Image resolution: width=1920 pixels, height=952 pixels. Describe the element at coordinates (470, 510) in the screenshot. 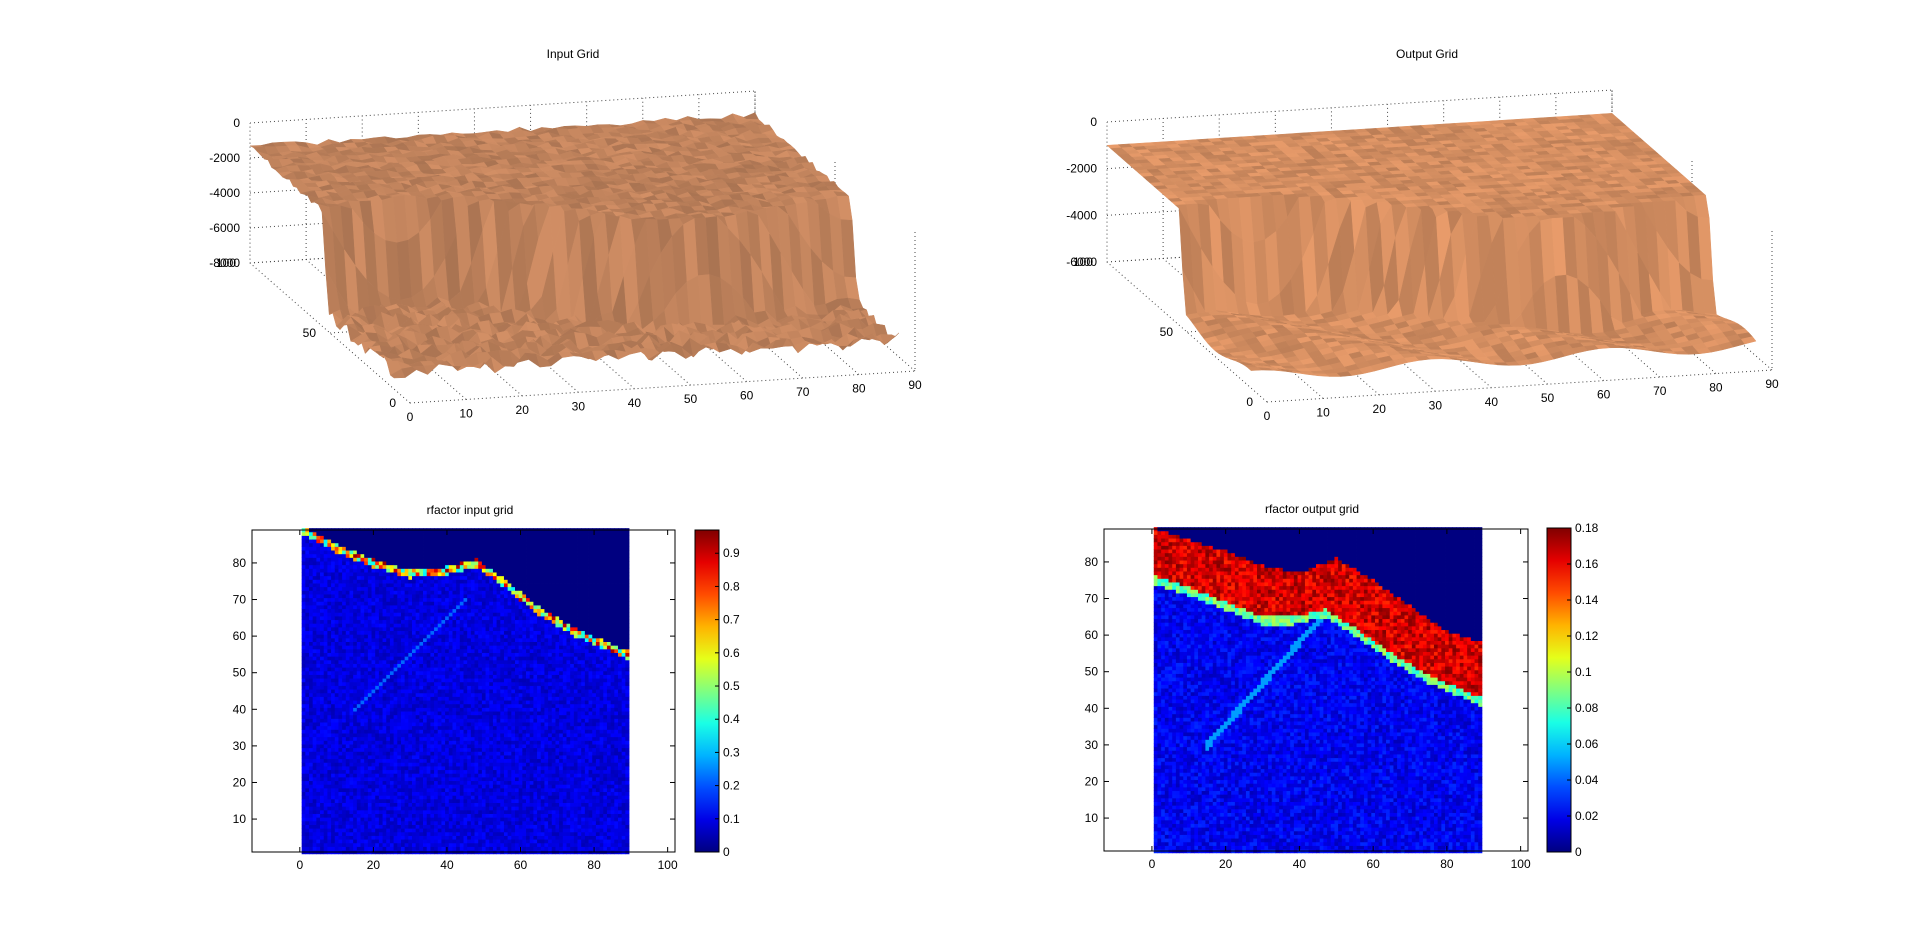

I see `panel-title-rfactor-input: rfactor input grid` at that location.